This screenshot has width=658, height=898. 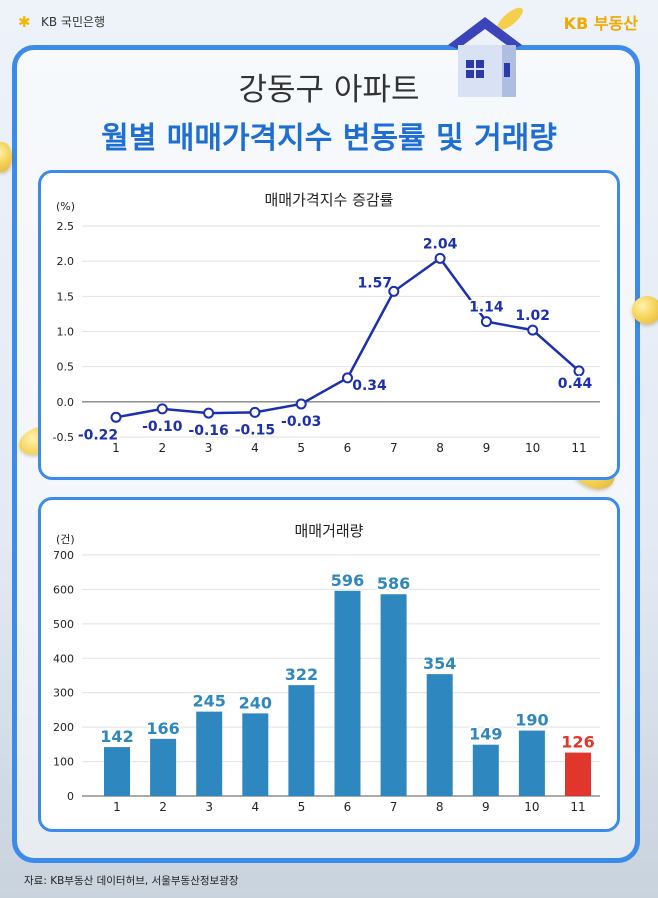 What do you see at coordinates (66, 206) in the screenshot?
I see `line-chart-unit: (%)` at bounding box center [66, 206].